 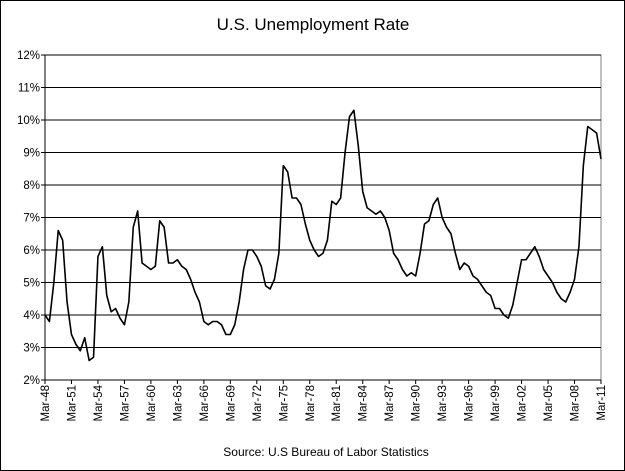 What do you see at coordinates (31, 284) in the screenshot?
I see `y-tick-label: 5%` at bounding box center [31, 284].